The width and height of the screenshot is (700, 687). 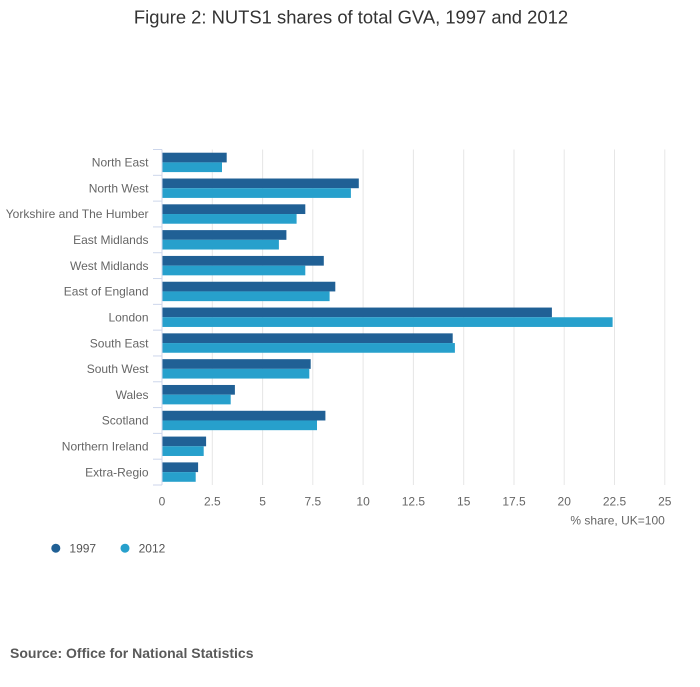 I want to click on svg-text: 2012, so click(x=152, y=548).